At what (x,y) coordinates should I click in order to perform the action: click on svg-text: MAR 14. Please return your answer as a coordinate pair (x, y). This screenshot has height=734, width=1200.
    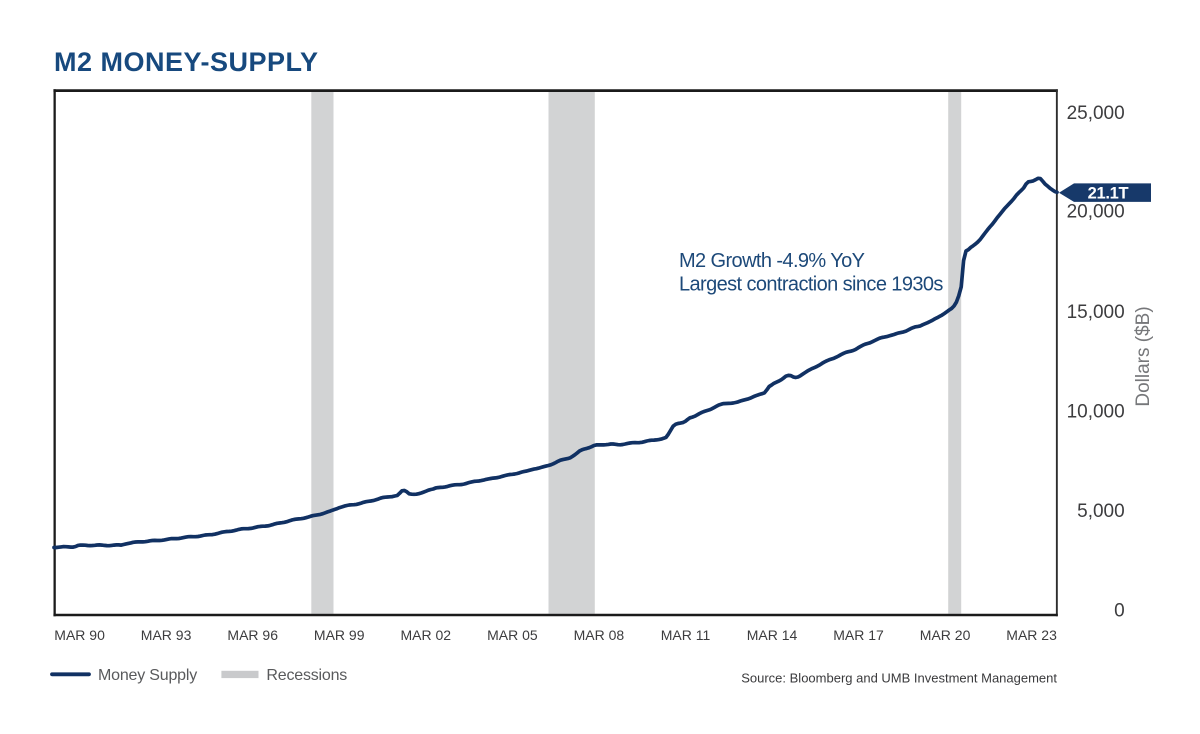
    Looking at the image, I should click on (772, 635).